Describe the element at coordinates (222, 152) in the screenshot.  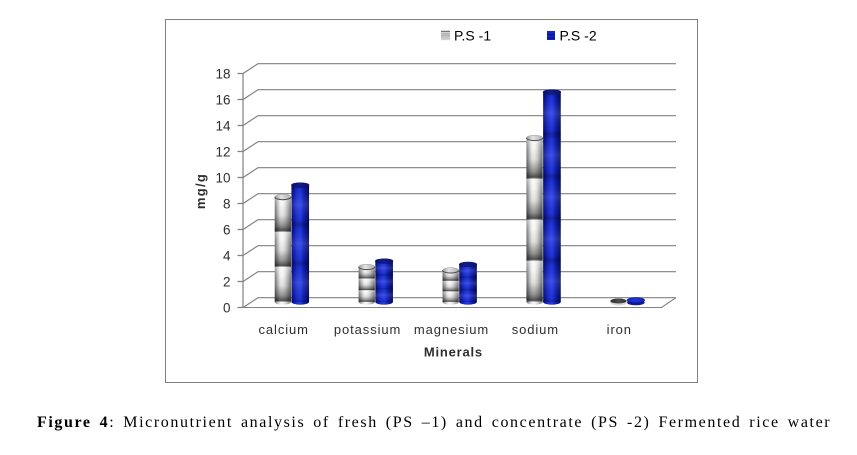
I see `svg-text: 12` at that location.